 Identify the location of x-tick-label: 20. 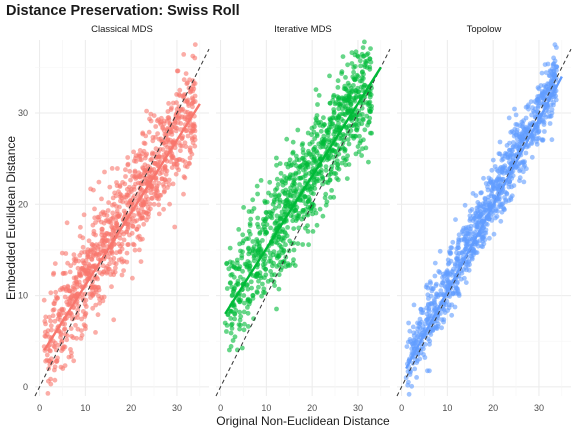
(312, 408).